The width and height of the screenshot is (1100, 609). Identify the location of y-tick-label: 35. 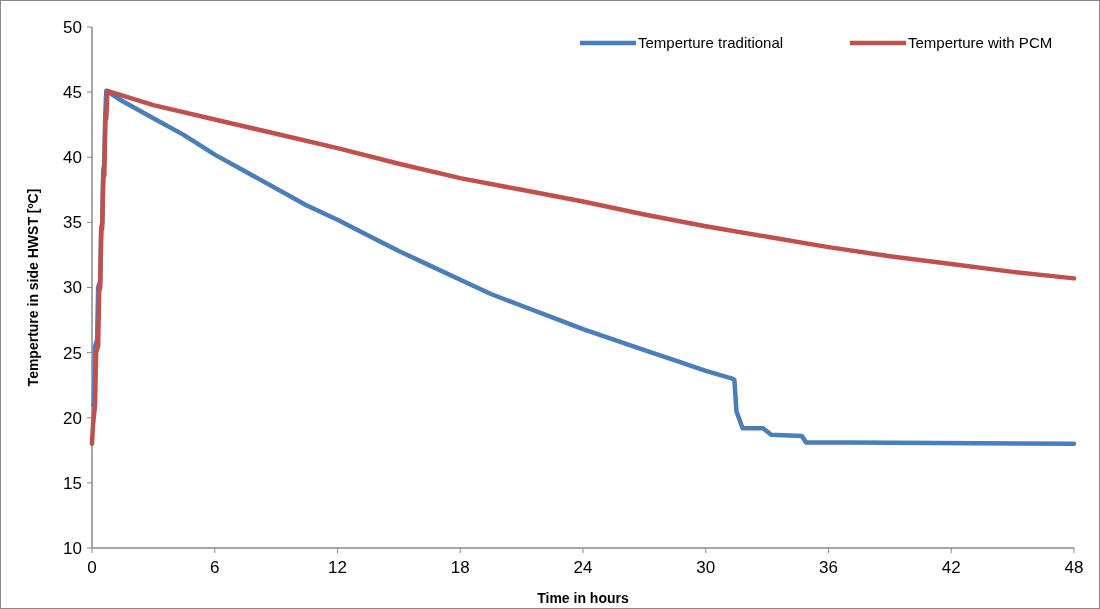
(72, 223).